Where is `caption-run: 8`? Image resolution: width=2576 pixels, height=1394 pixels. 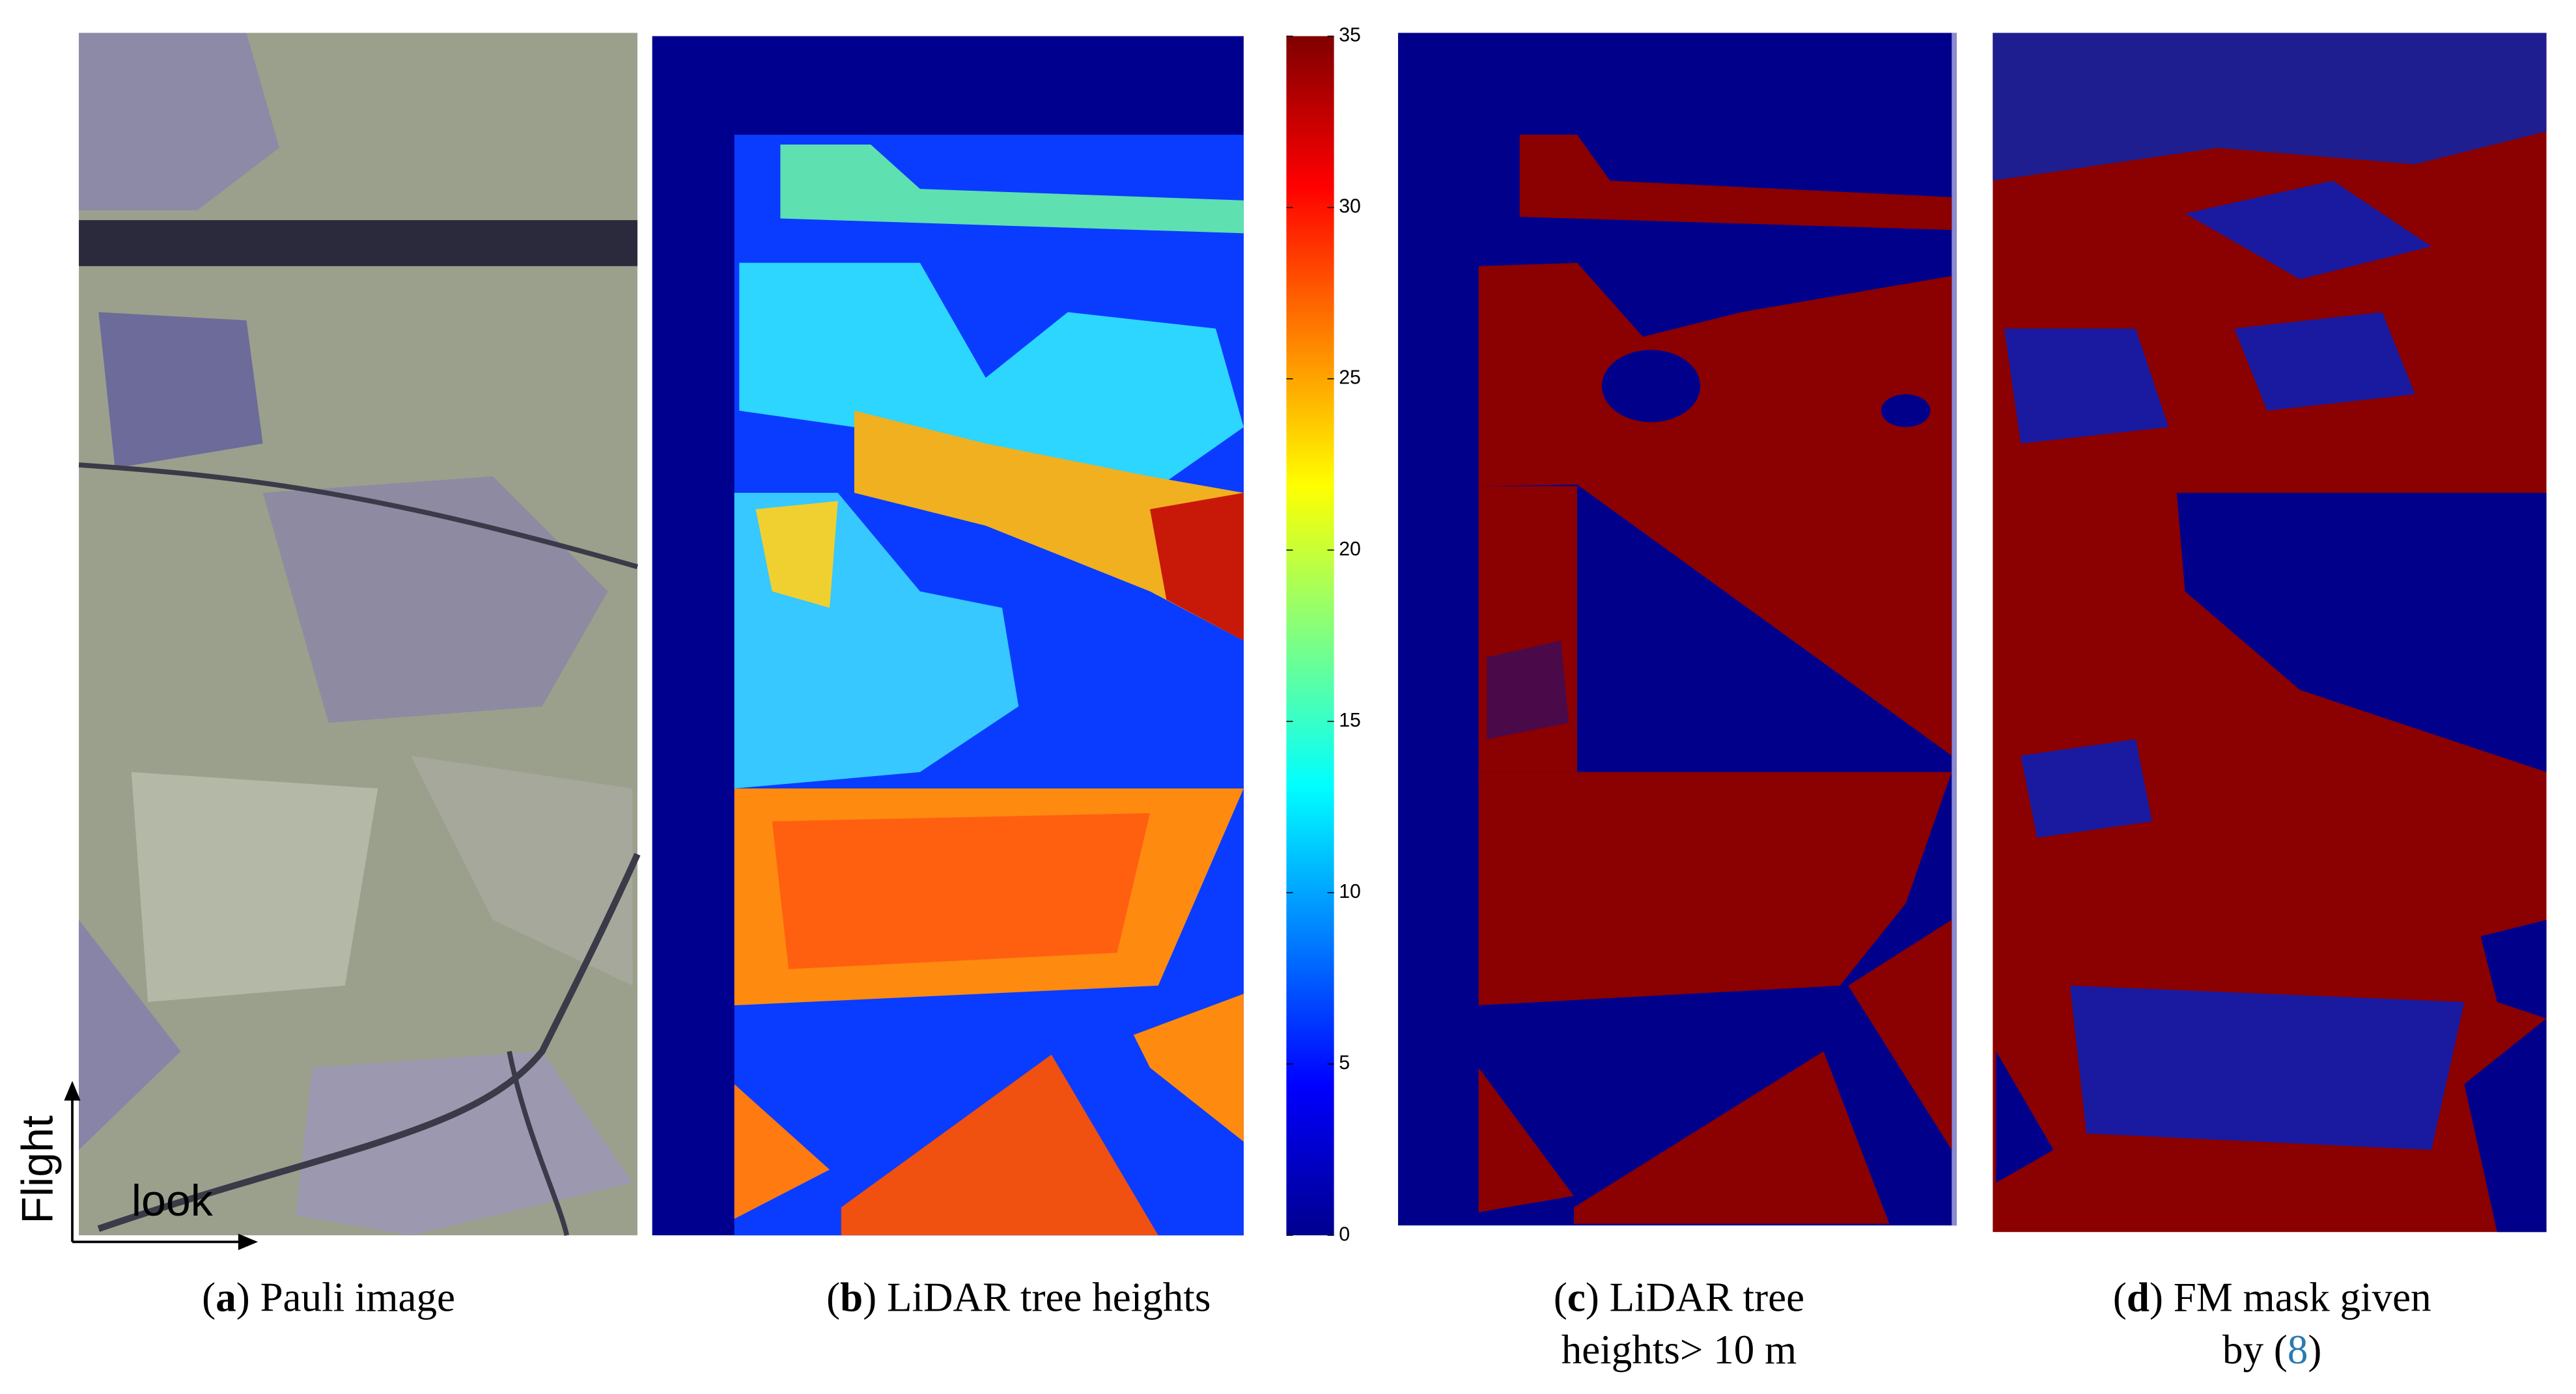 caption-run: 8 is located at coordinates (2298, 1350).